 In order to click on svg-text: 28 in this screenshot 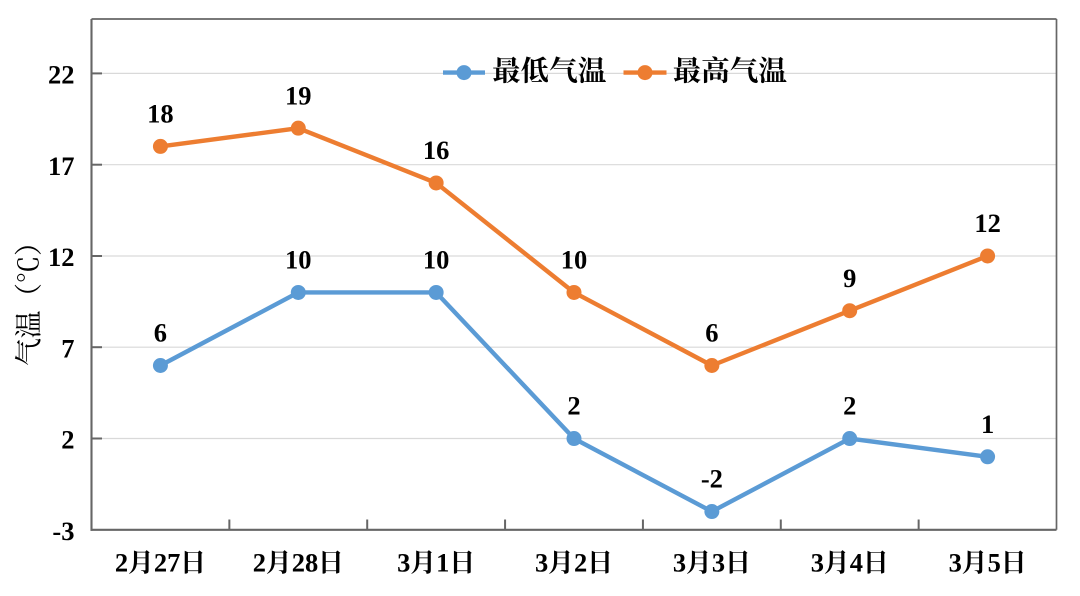, I will do `click(305, 563)`.